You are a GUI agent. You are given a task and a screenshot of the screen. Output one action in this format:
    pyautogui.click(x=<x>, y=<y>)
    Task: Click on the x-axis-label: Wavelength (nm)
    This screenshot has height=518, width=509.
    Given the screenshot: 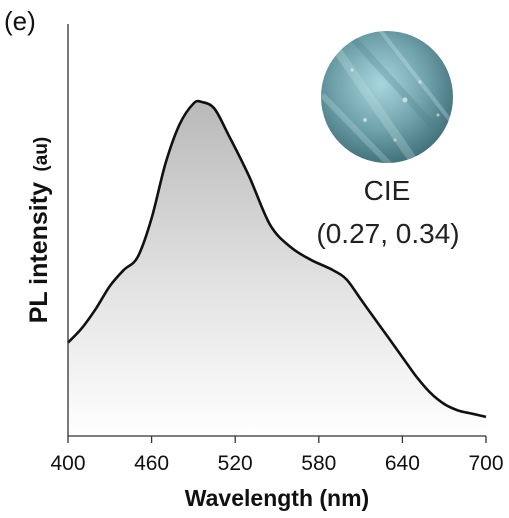 What is the action you would take?
    pyautogui.click(x=277, y=498)
    